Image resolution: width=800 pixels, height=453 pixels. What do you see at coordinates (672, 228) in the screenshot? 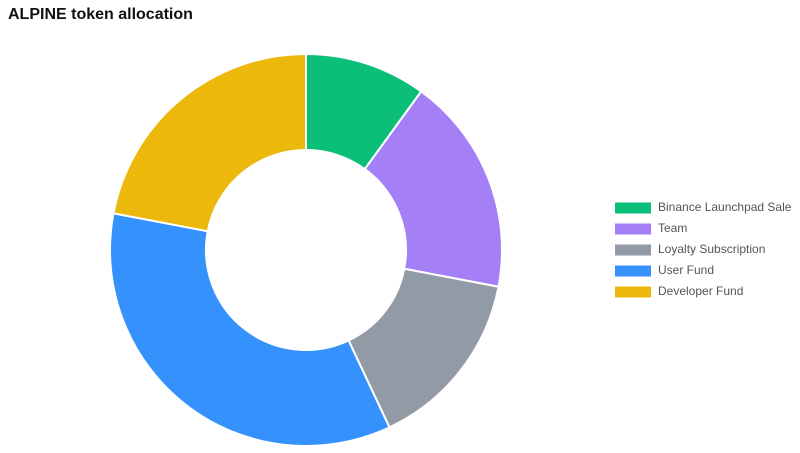
I see `legend-label: Team` at bounding box center [672, 228].